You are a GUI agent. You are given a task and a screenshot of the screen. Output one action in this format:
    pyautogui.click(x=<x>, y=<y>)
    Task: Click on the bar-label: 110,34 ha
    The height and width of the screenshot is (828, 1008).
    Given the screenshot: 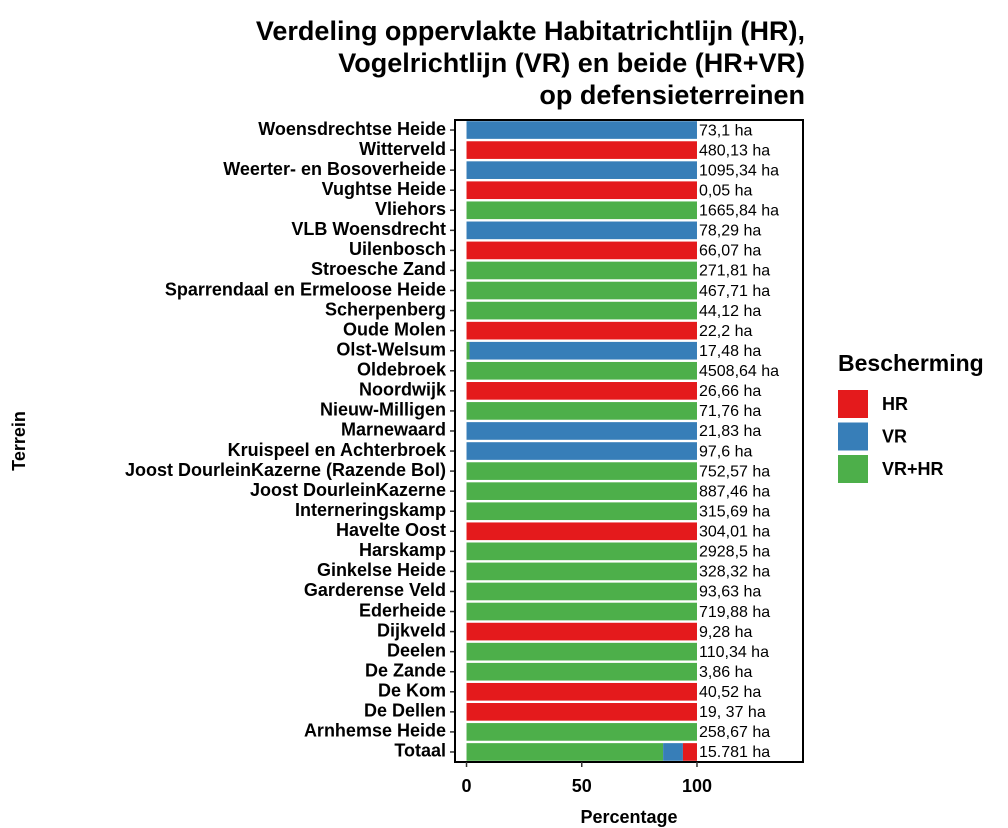 What is the action you would take?
    pyautogui.click(x=734, y=652)
    